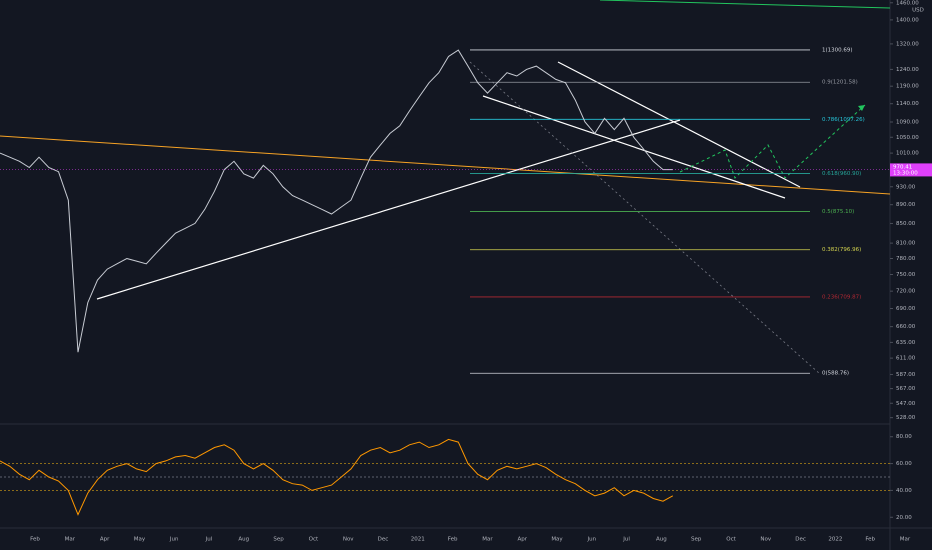  Describe the element at coordinates (902, 167) in the screenshot. I see `price-tag-label: 970.41` at that location.